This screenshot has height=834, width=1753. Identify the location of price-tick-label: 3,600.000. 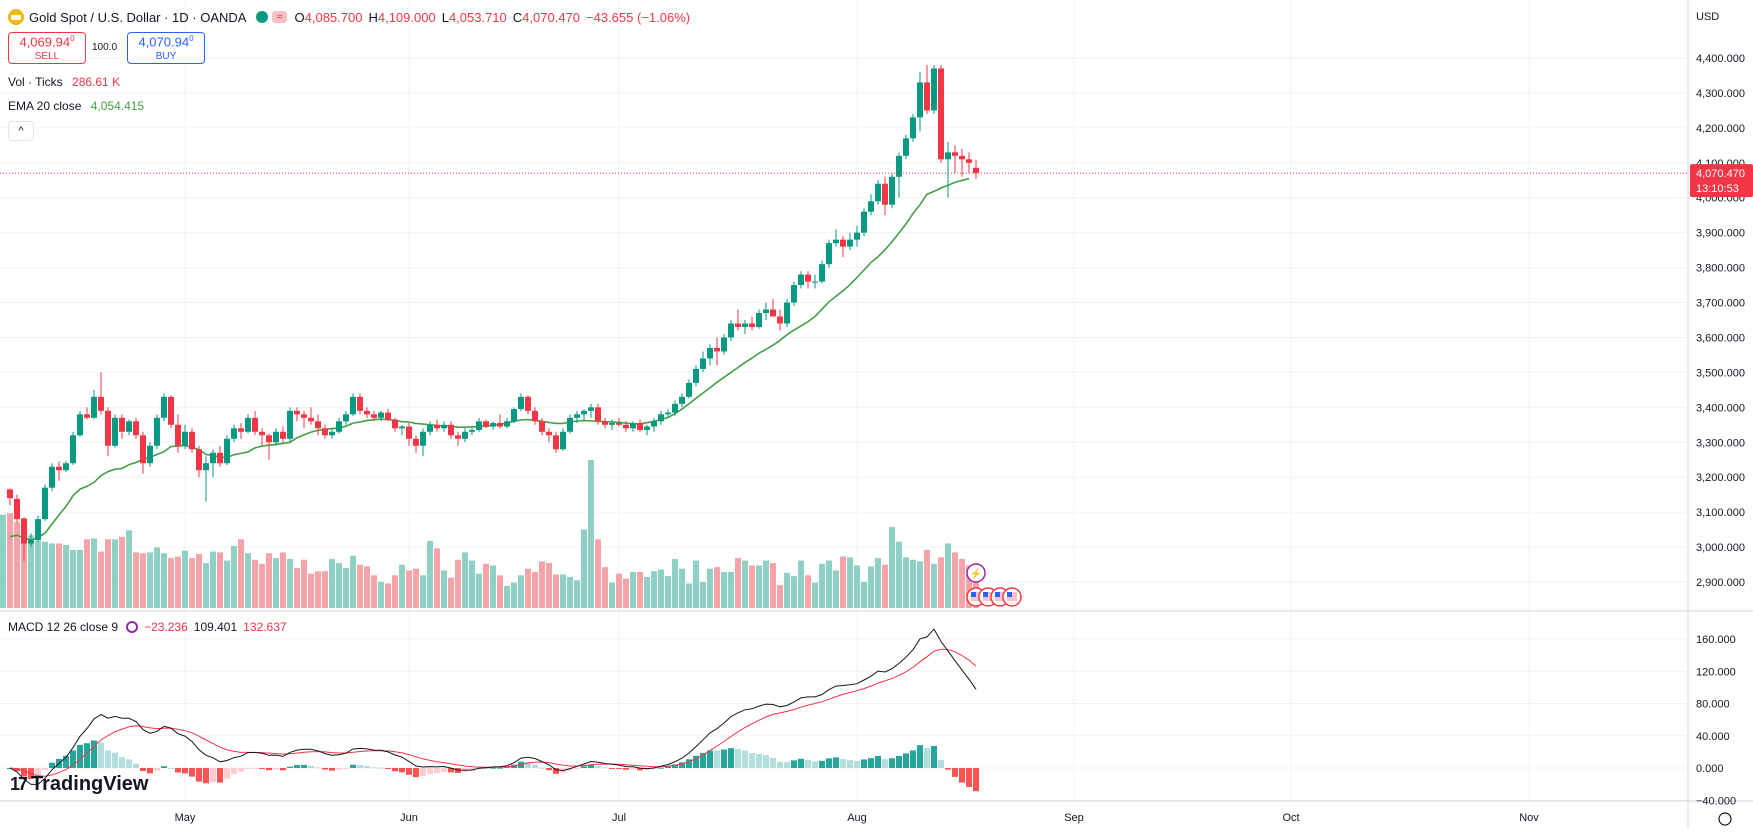
(1720, 338).